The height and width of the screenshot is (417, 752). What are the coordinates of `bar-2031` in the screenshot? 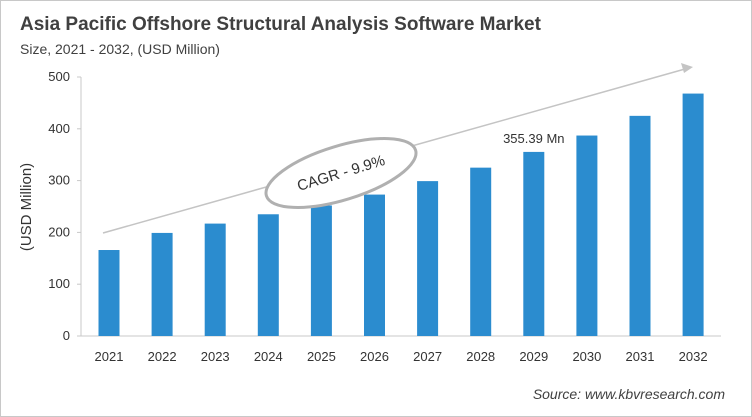 It's located at (640, 225).